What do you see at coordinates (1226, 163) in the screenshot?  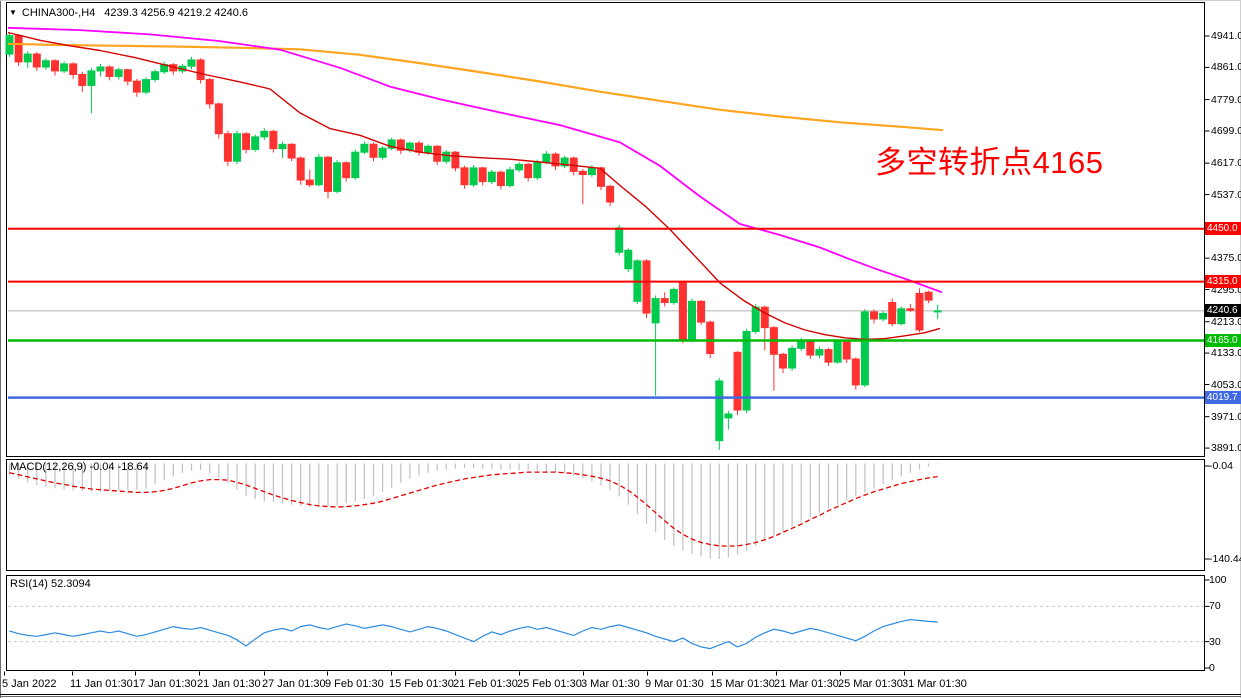 I see `price-axis-label: 4617.0` at bounding box center [1226, 163].